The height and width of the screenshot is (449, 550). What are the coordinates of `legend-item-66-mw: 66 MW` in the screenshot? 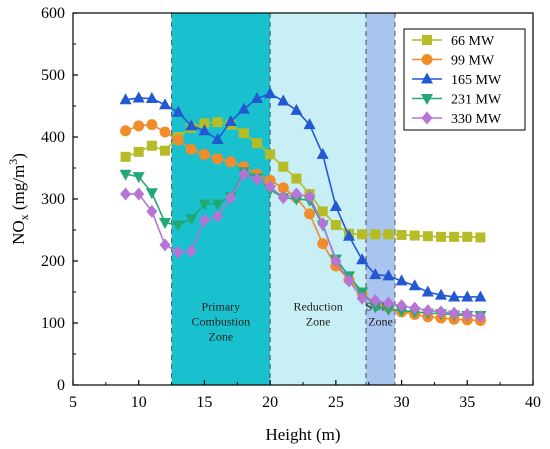 It's located at (453, 41).